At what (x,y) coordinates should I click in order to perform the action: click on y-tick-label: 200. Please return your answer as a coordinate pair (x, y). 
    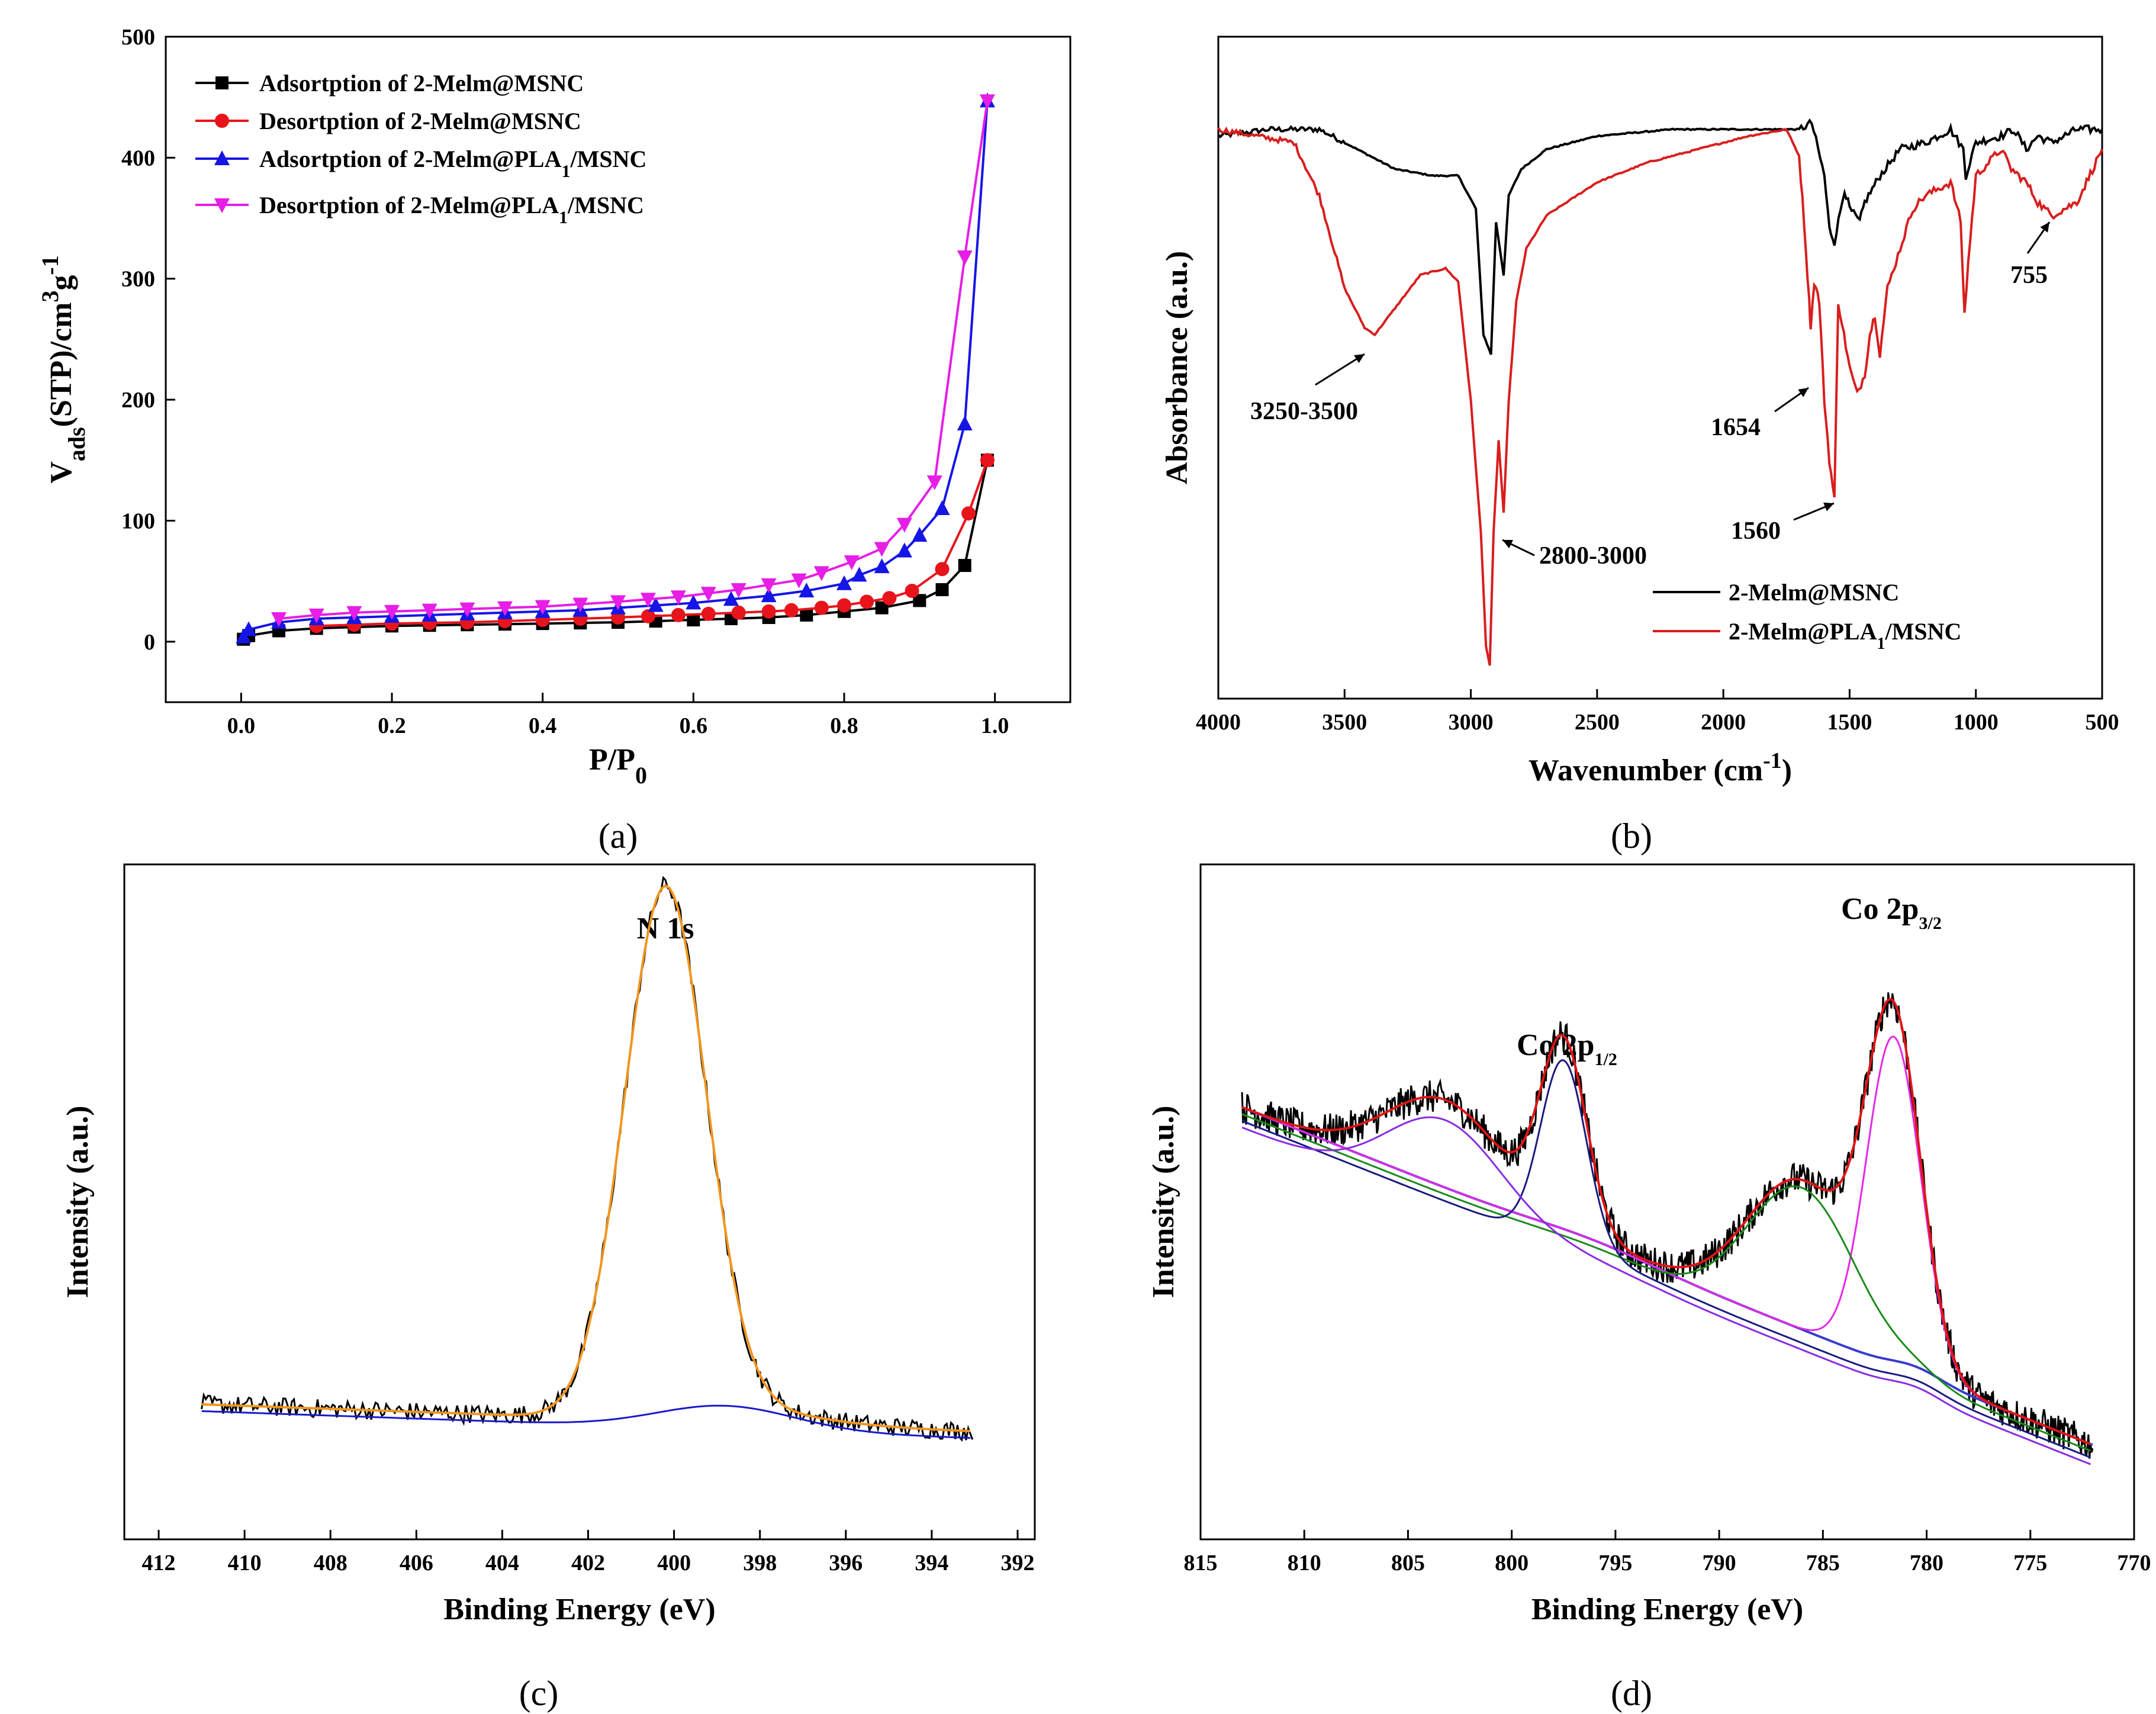
    Looking at the image, I should click on (138, 400).